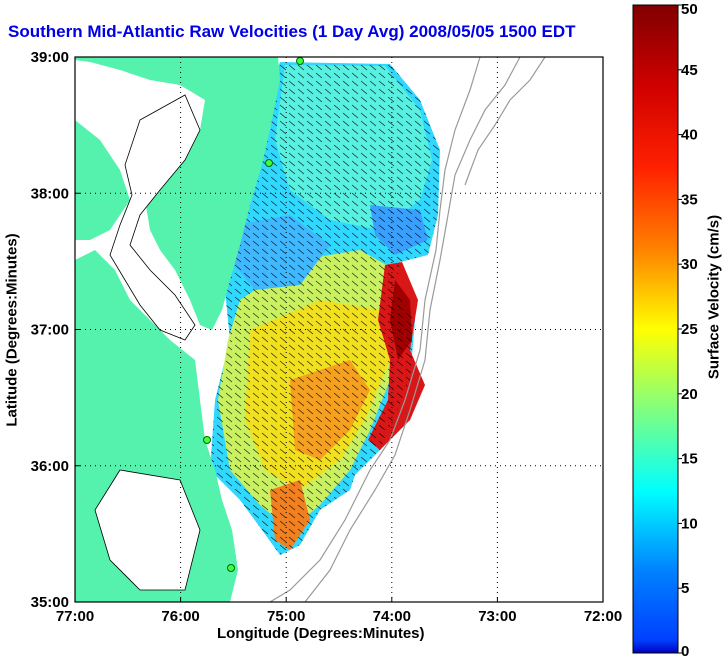 The height and width of the screenshot is (659, 724). What do you see at coordinates (147, 530) in the screenshot?
I see `pamlico-sound` at bounding box center [147, 530].